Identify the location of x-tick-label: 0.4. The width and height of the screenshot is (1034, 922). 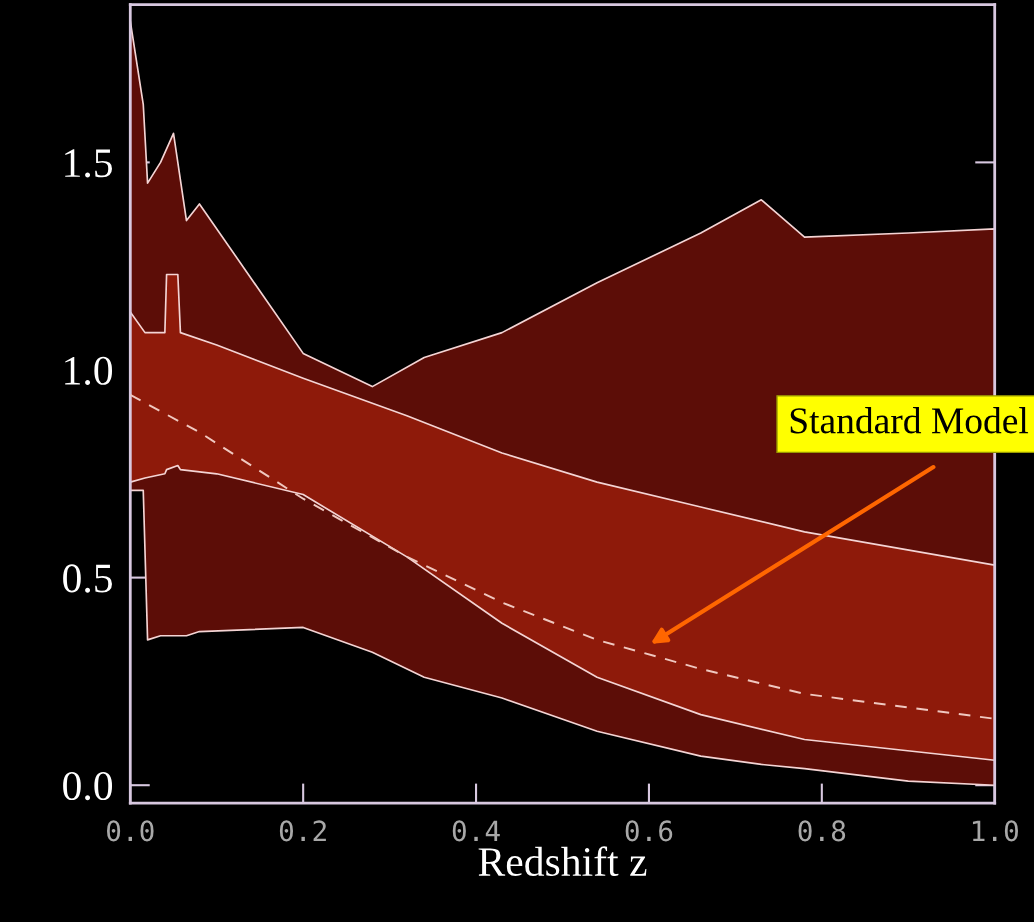
(476, 831).